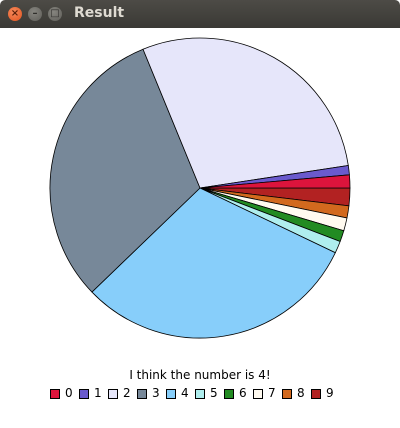  Describe the element at coordinates (200, 375) in the screenshot. I see `result-caption: I think the number is 4!` at that location.